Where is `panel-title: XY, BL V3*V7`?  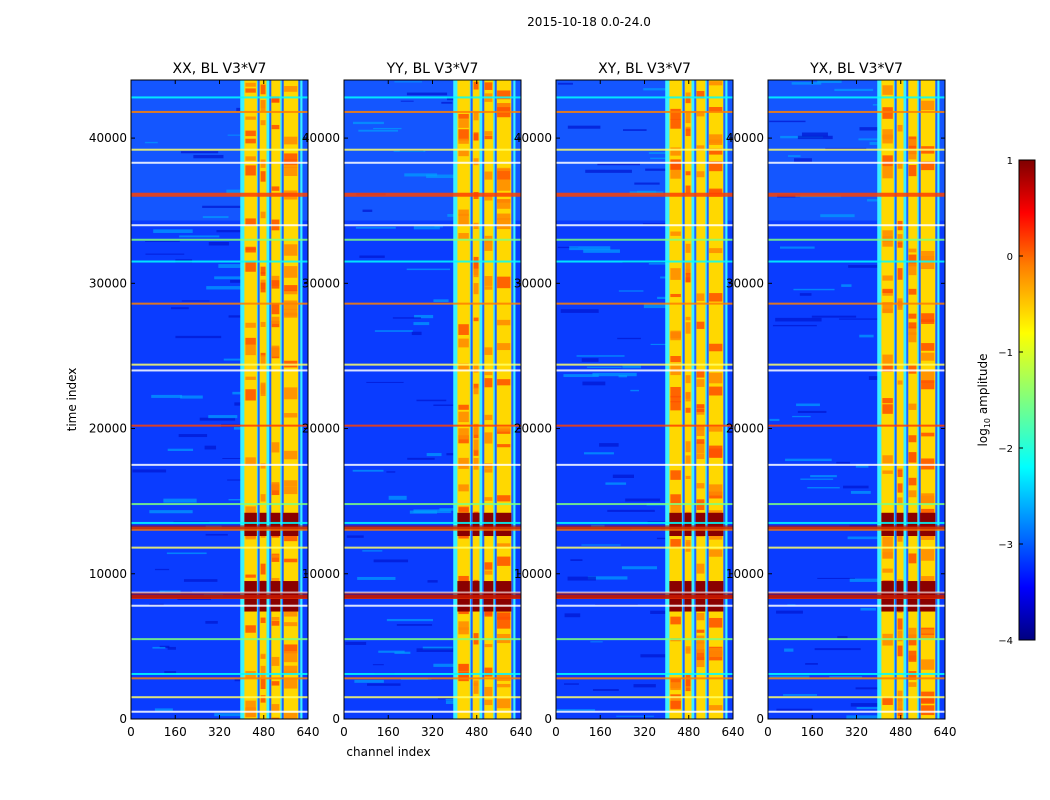
panel-title: XY, BL V3*V7 is located at coordinates (644, 69).